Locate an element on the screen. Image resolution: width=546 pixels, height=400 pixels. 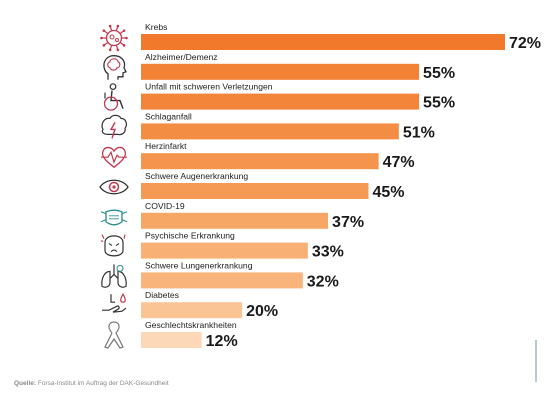
source-label: Quelle: is located at coordinates (25, 383).